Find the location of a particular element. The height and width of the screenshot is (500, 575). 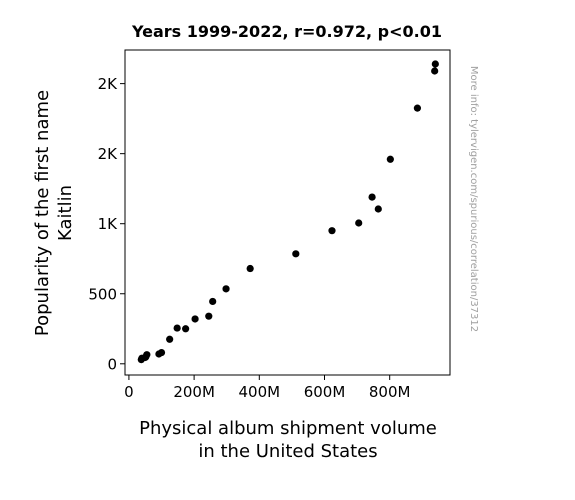

y-axis-label-line-2: Kaitlin is located at coordinates (65, 213).